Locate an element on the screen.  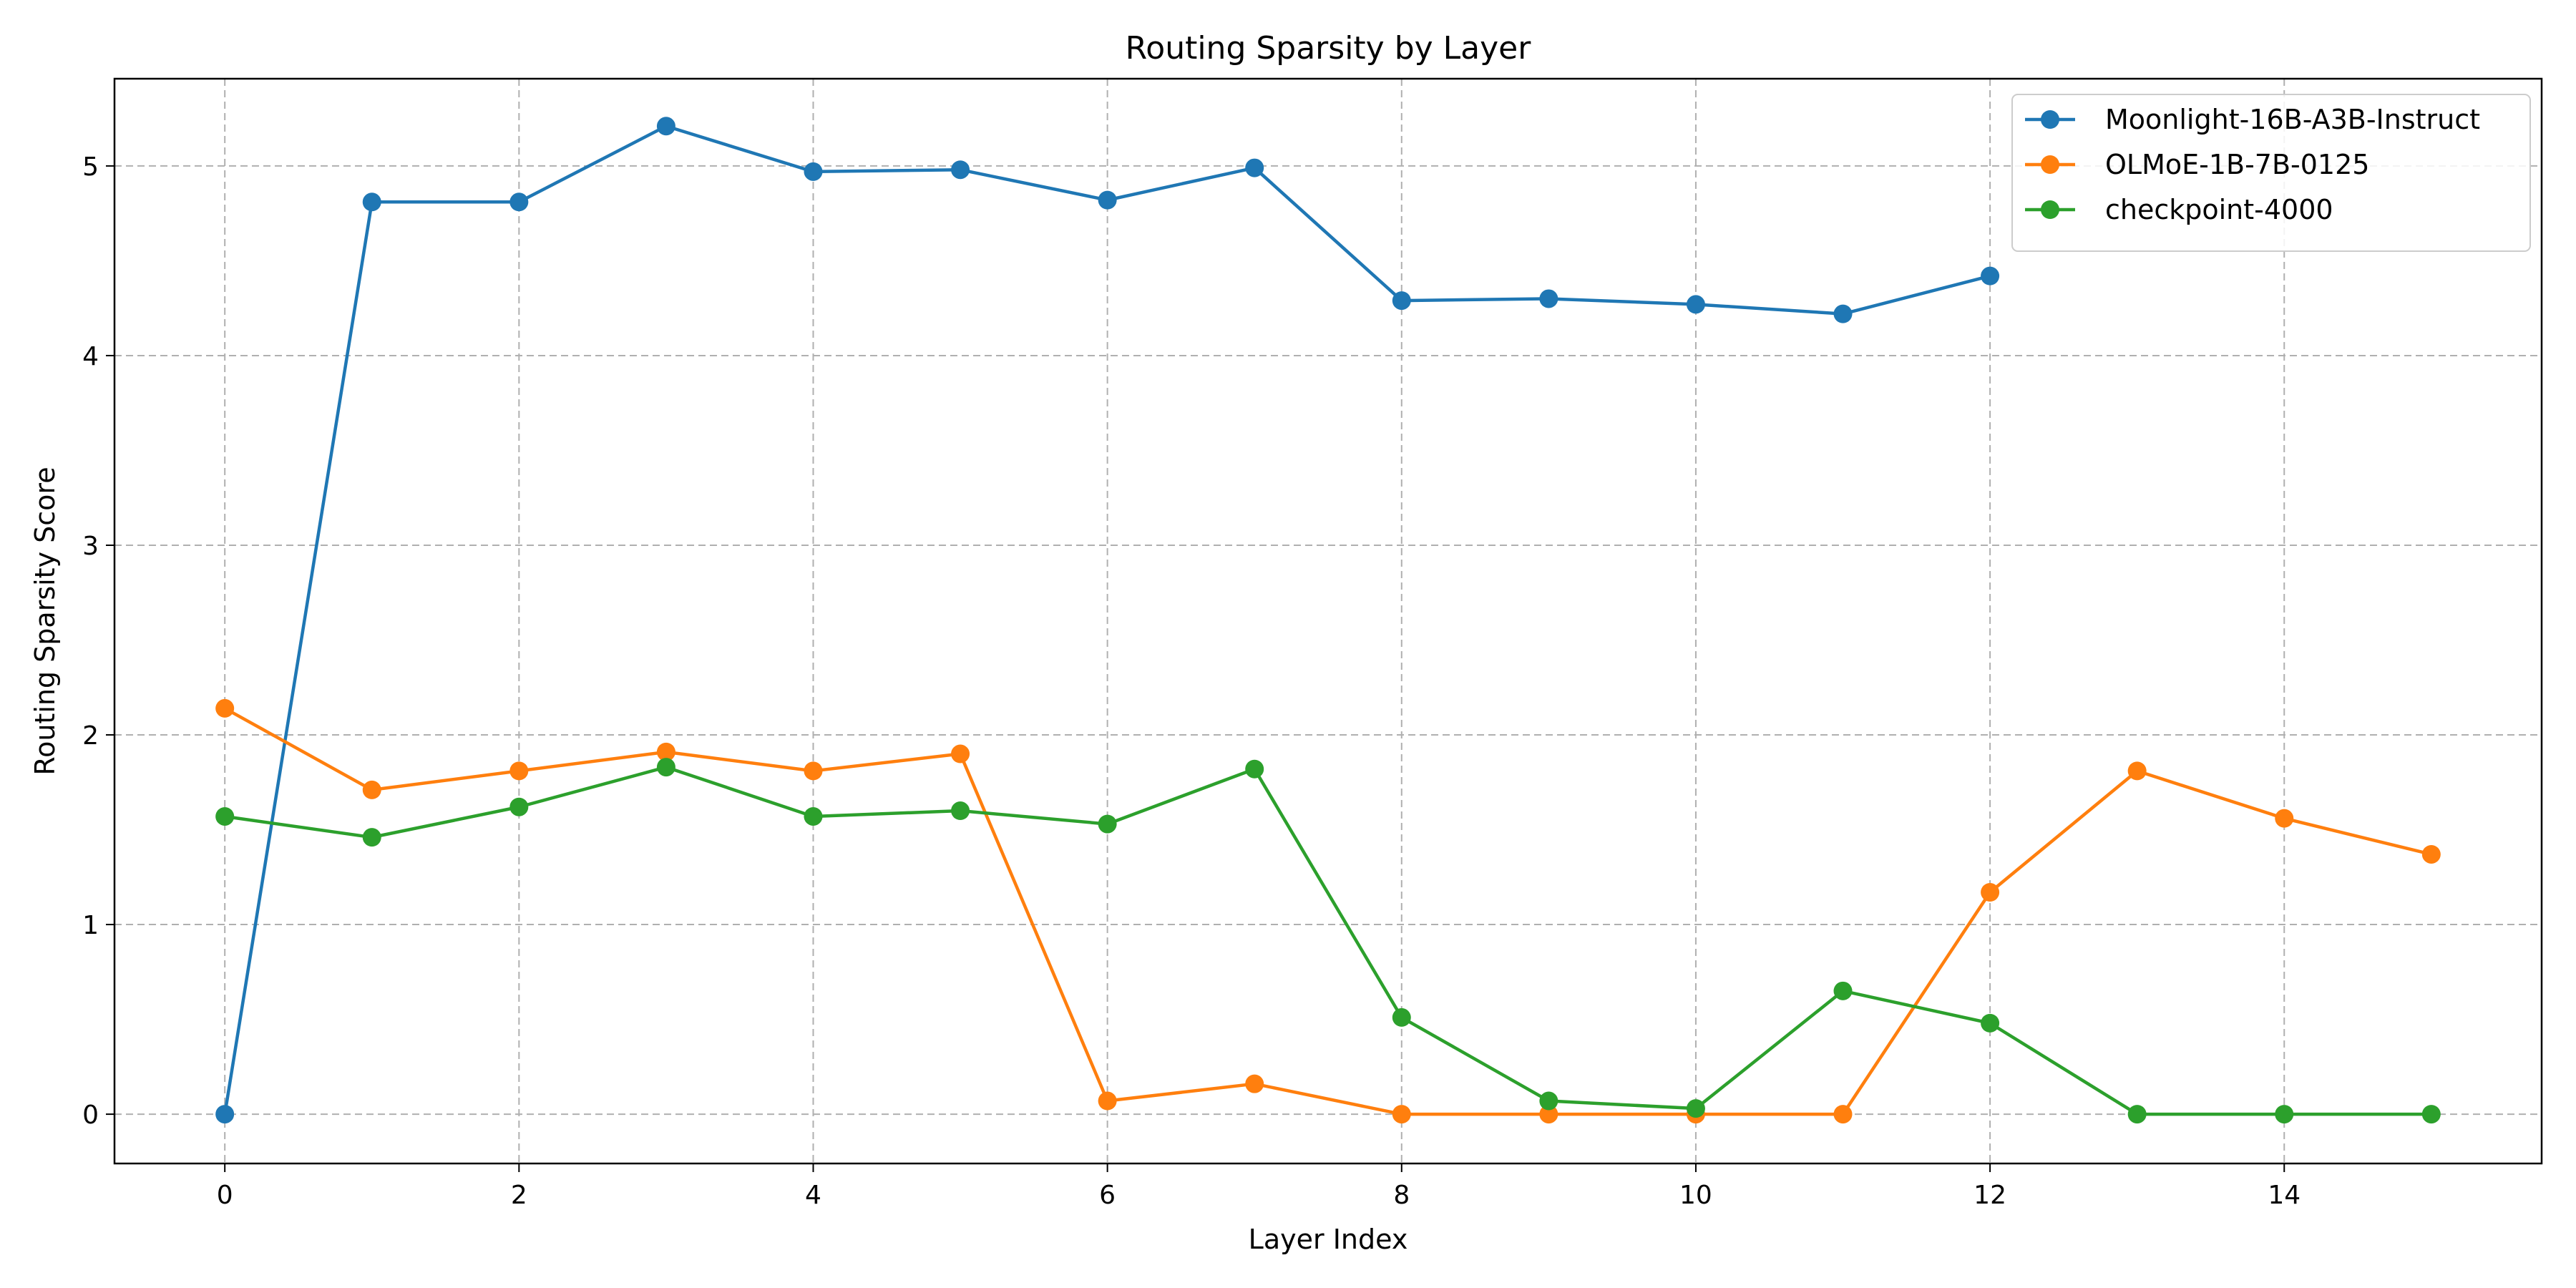
legend-label: checkpoint-4000 is located at coordinates (2219, 209).